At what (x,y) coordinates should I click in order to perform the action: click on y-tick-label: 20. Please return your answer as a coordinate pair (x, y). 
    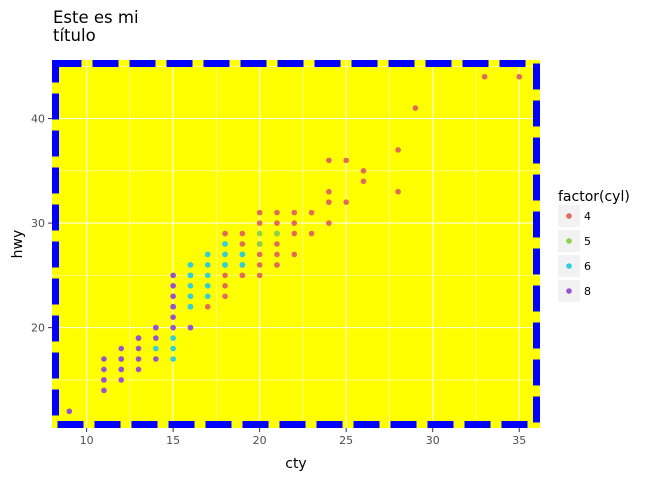
    Looking at the image, I should click on (38, 328).